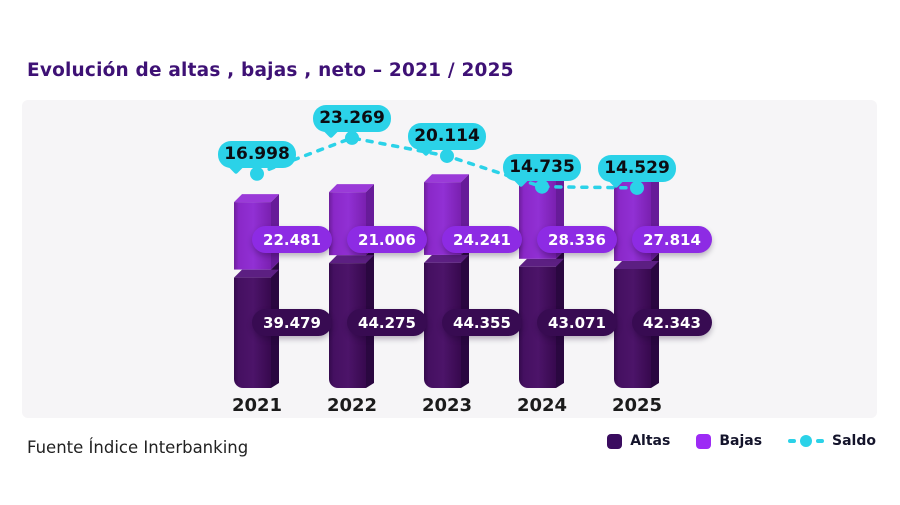  I want to click on bar-2021-bajas-segment, so click(252, 236).